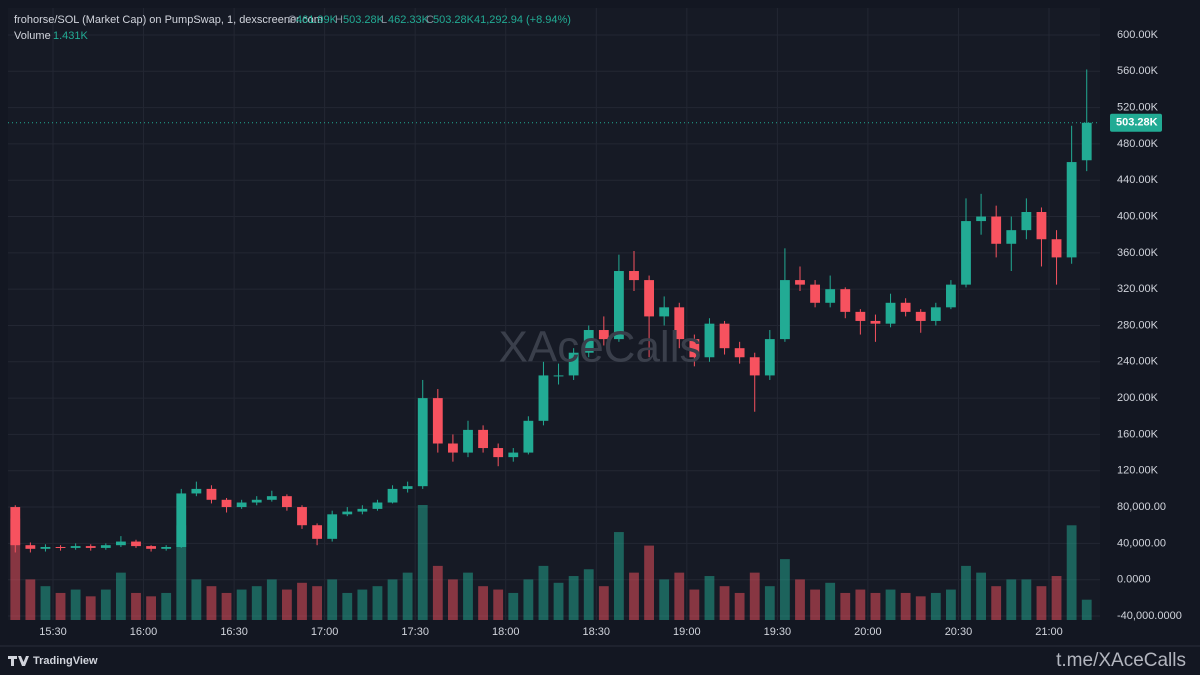  What do you see at coordinates (234, 632) in the screenshot?
I see `x-tick-label: 16:30` at bounding box center [234, 632].